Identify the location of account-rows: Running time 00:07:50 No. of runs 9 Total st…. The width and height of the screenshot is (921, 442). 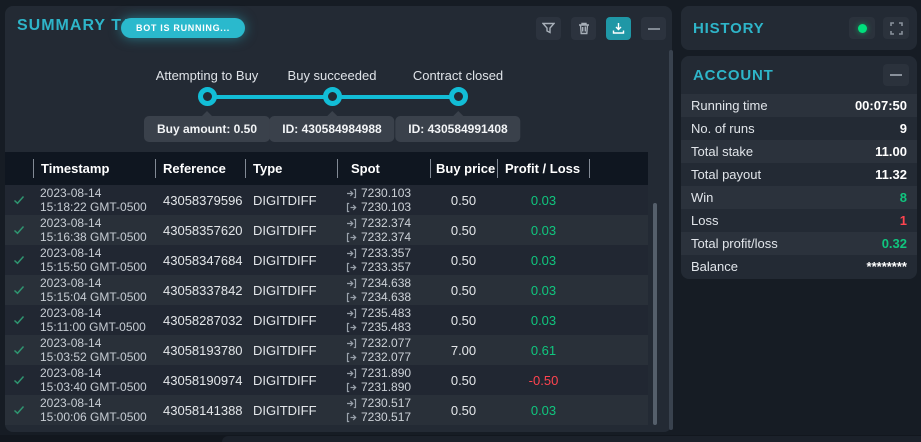
(799, 186).